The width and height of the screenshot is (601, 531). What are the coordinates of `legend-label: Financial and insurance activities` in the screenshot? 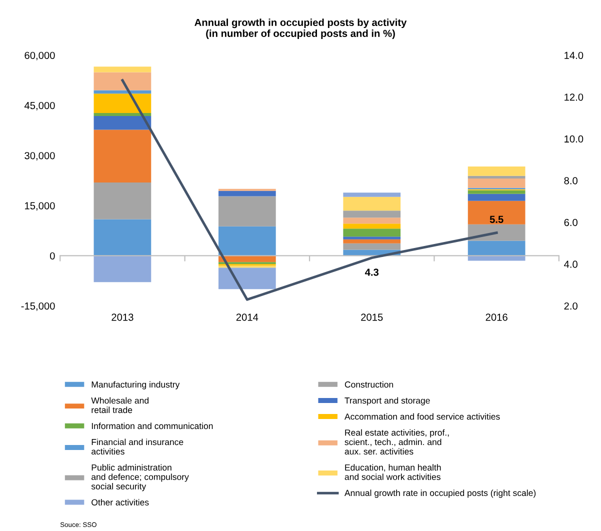 It's located at (138, 446).